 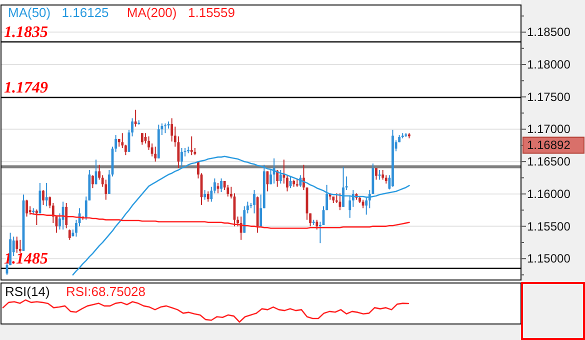 I want to click on y-tick-label: 1.17500, so click(x=549, y=97).